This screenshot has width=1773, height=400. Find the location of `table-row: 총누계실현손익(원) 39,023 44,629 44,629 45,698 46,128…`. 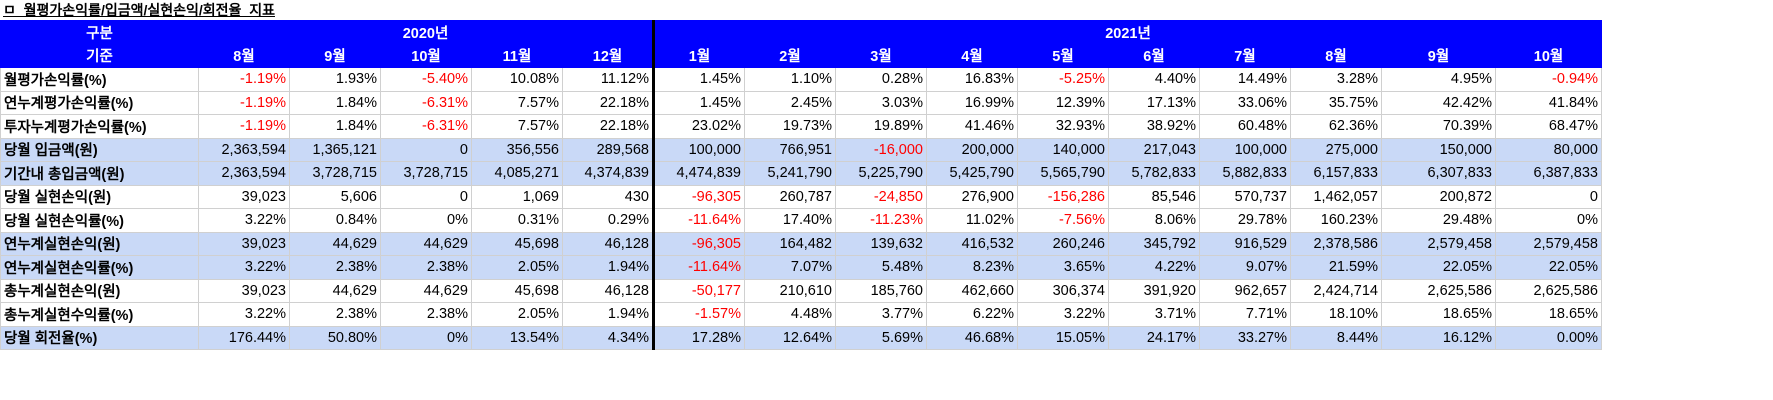

table-row: 총누계실현손익(원) 39,023 44,629 44,629 45,698 46,128… is located at coordinates (801, 290).